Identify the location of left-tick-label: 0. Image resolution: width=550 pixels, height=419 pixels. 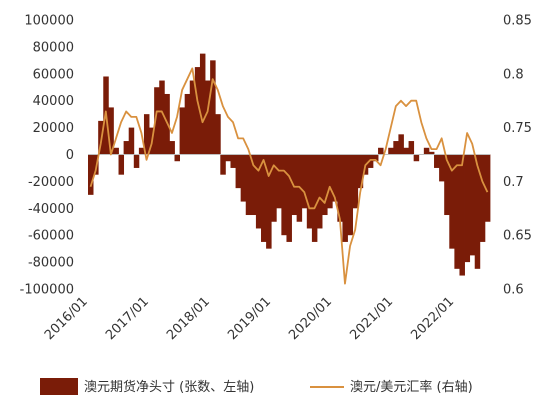
(70, 155).